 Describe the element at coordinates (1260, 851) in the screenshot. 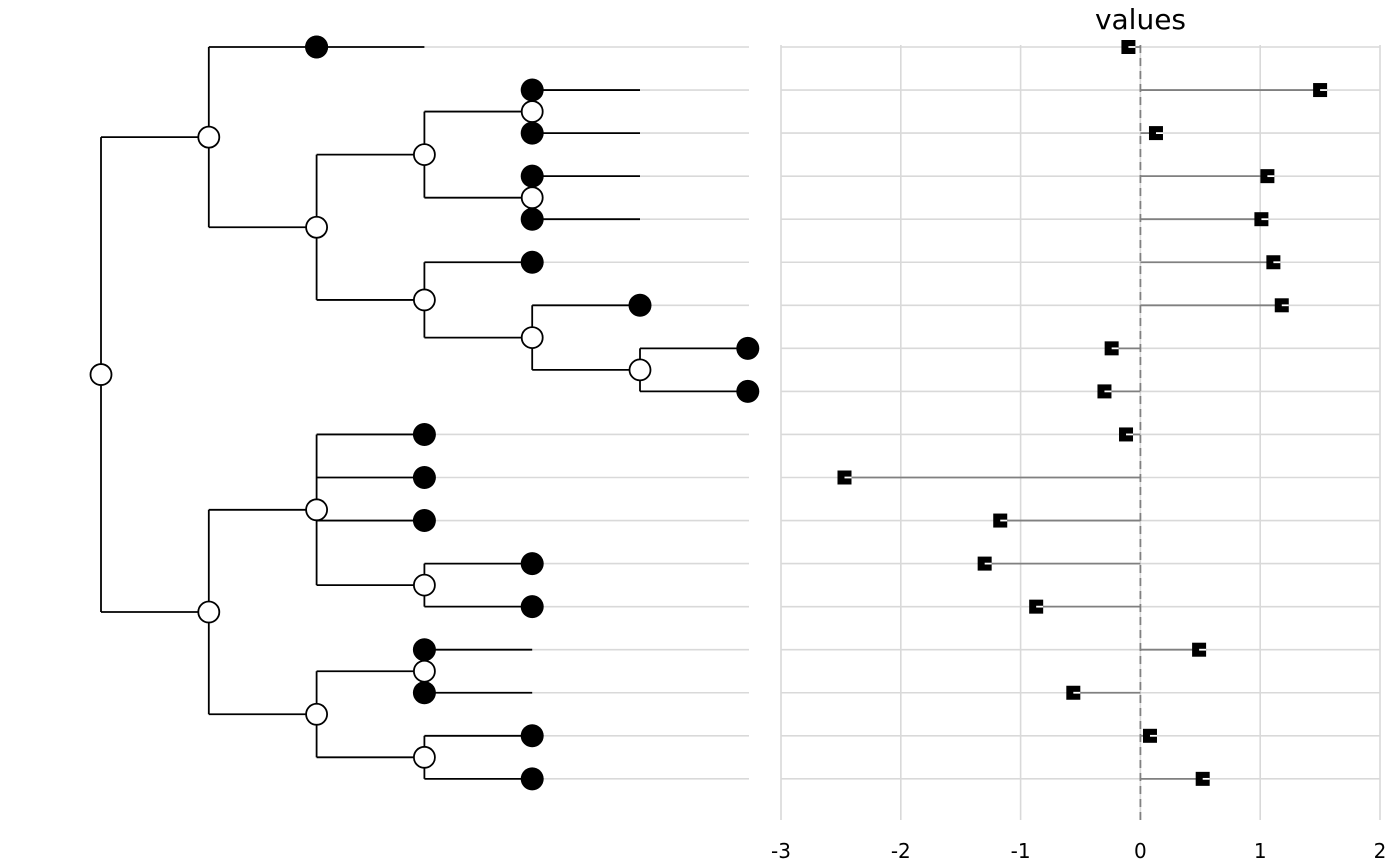

I see `x-tick-label: 1` at that location.